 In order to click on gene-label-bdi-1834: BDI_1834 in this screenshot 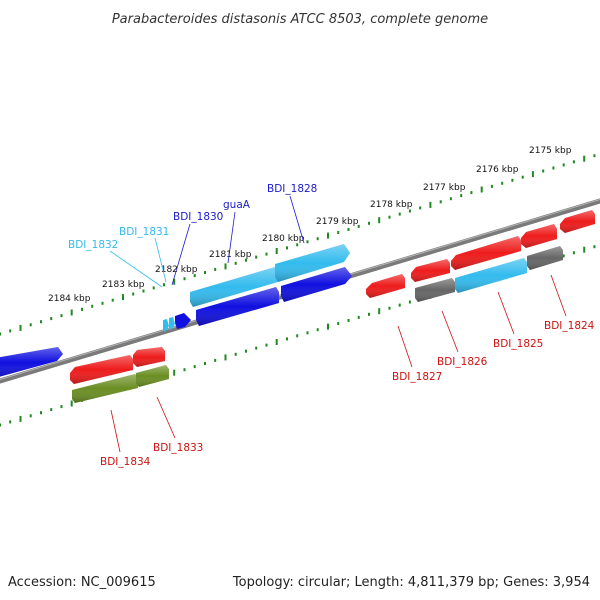, I will do `click(125, 462)`.